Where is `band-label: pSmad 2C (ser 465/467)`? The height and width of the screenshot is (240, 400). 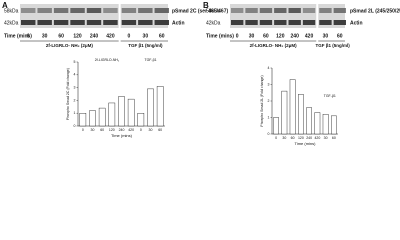
band-label: pSmad 2C (ser 465/467) is located at coordinates (200, 11).